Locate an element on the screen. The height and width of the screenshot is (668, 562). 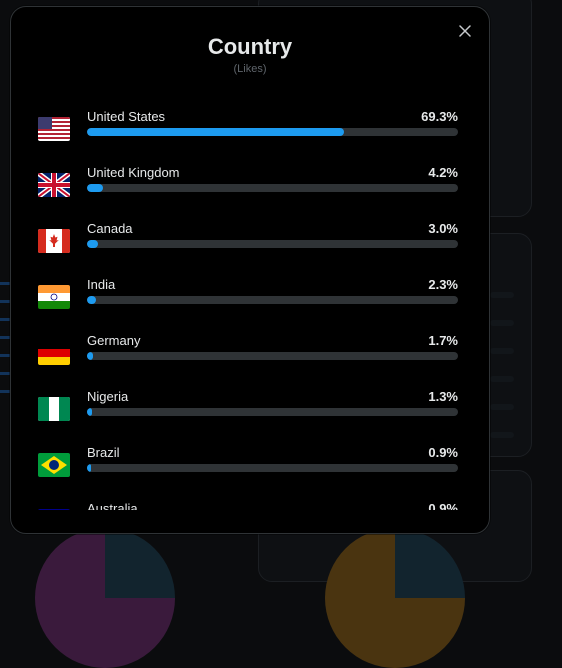
country-percent: 3.0% is located at coordinates (443, 228).